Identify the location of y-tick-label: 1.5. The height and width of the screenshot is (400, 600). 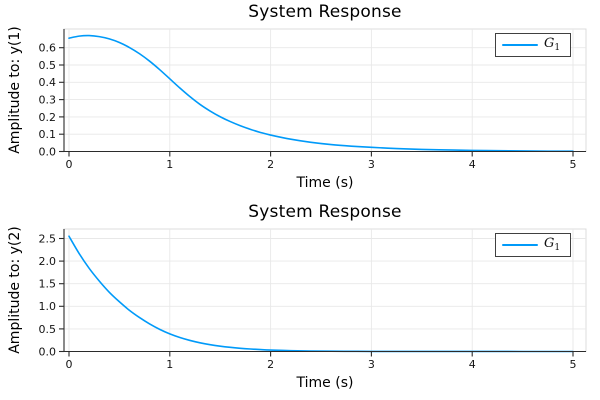
(48, 284).